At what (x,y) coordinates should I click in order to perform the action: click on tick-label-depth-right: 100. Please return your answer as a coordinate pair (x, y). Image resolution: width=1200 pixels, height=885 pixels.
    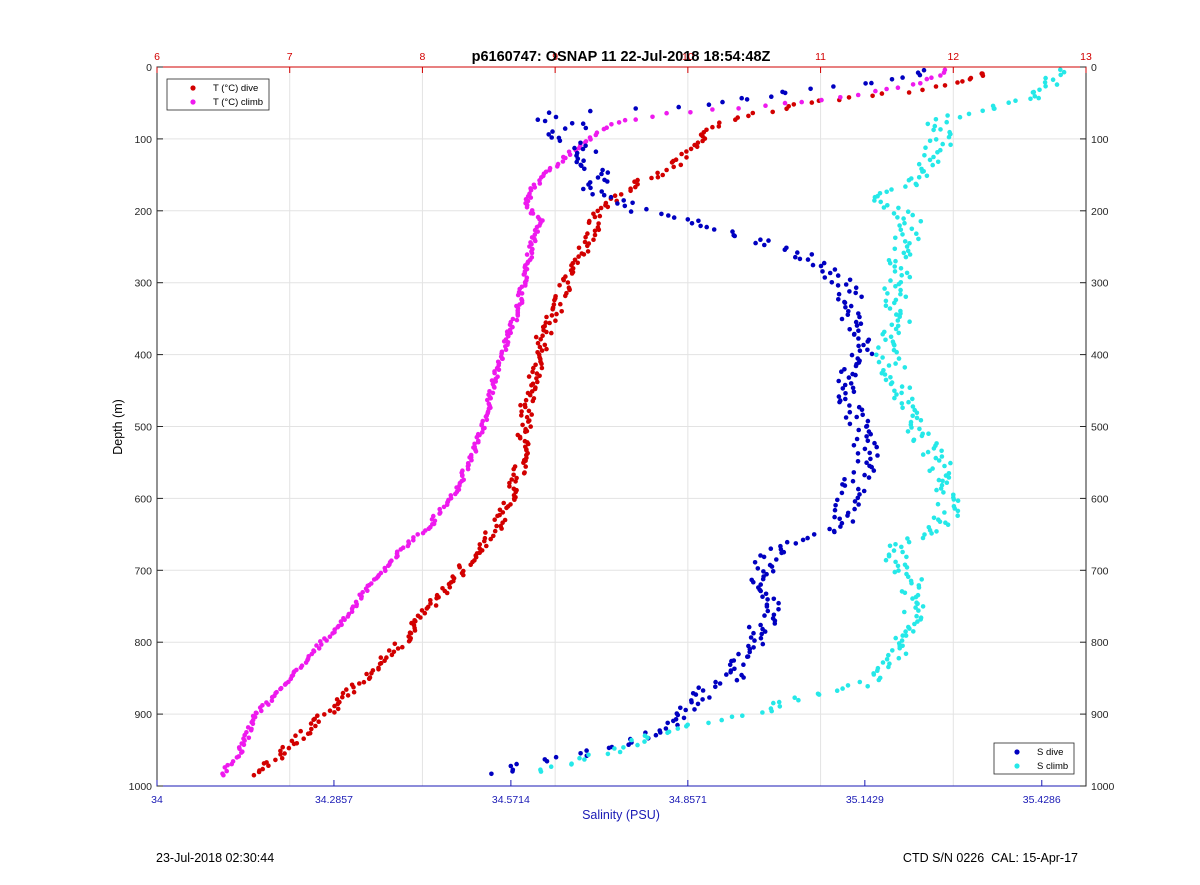
    Looking at the image, I should click on (1100, 140).